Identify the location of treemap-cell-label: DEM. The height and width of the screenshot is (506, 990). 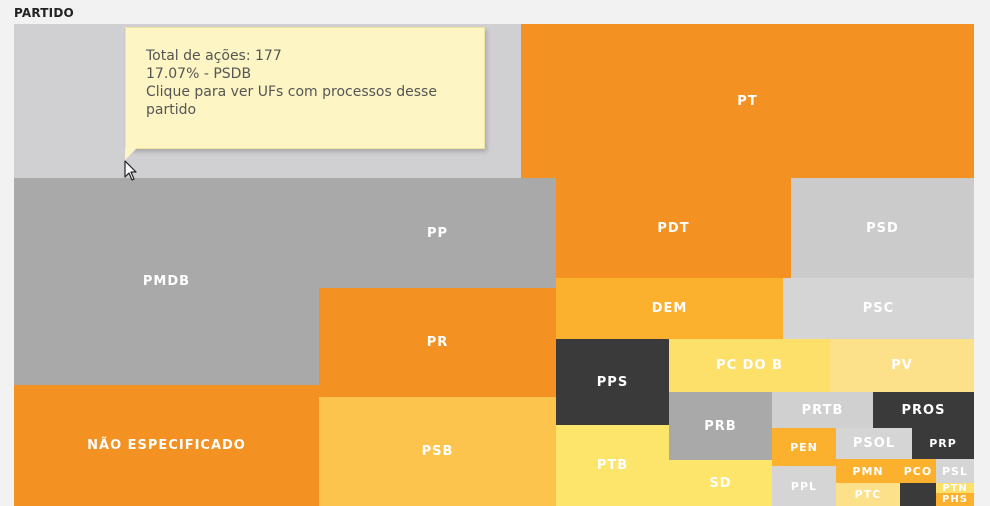
(669, 308).